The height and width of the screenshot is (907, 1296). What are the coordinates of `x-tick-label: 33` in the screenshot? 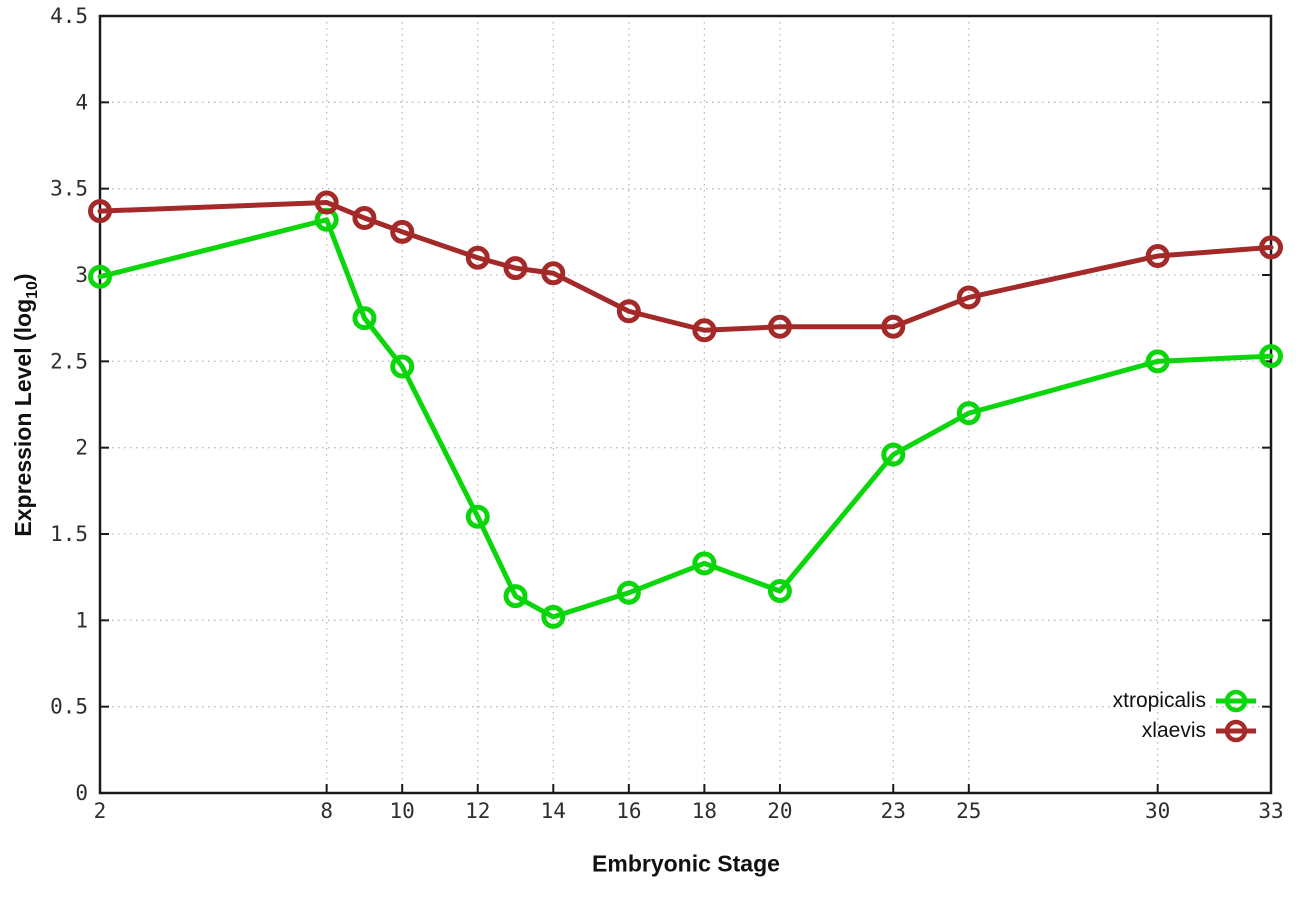 It's located at (1270, 811).